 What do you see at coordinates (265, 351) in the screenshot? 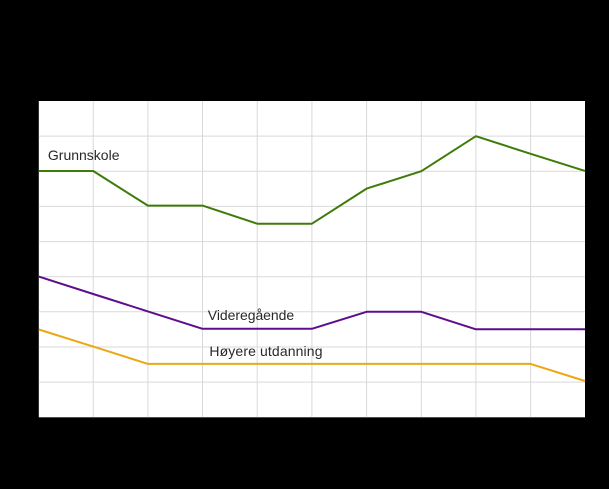
I see `svg-text: Høyere utdanning` at bounding box center [265, 351].